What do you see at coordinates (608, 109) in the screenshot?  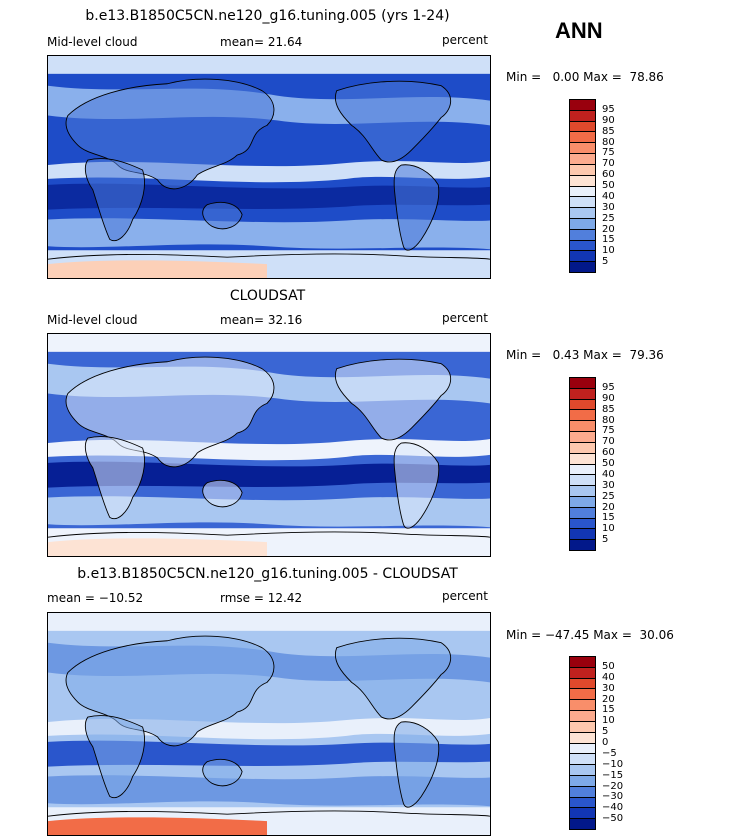 I see `colorbar-tick-label: 95` at bounding box center [608, 109].